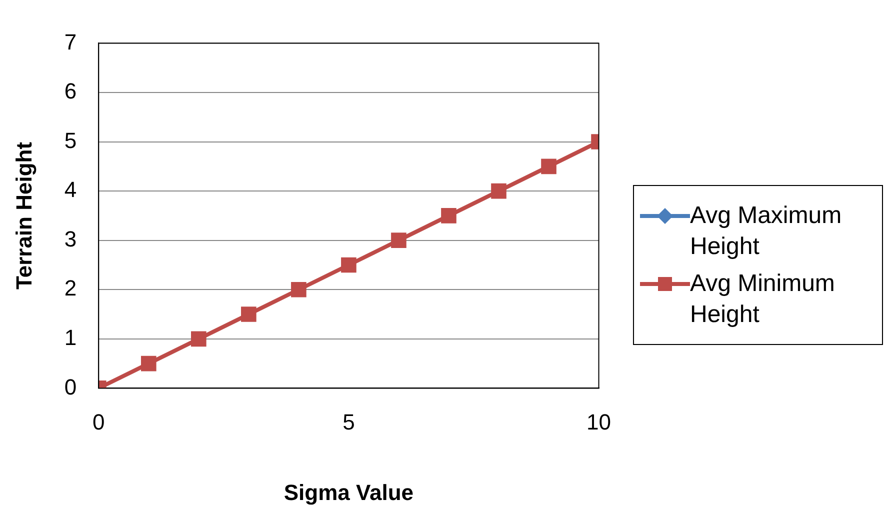 This screenshot has height=529, width=893. Describe the element at coordinates (763, 299) in the screenshot. I see `legend-label: Avg Minimum Height` at that location.